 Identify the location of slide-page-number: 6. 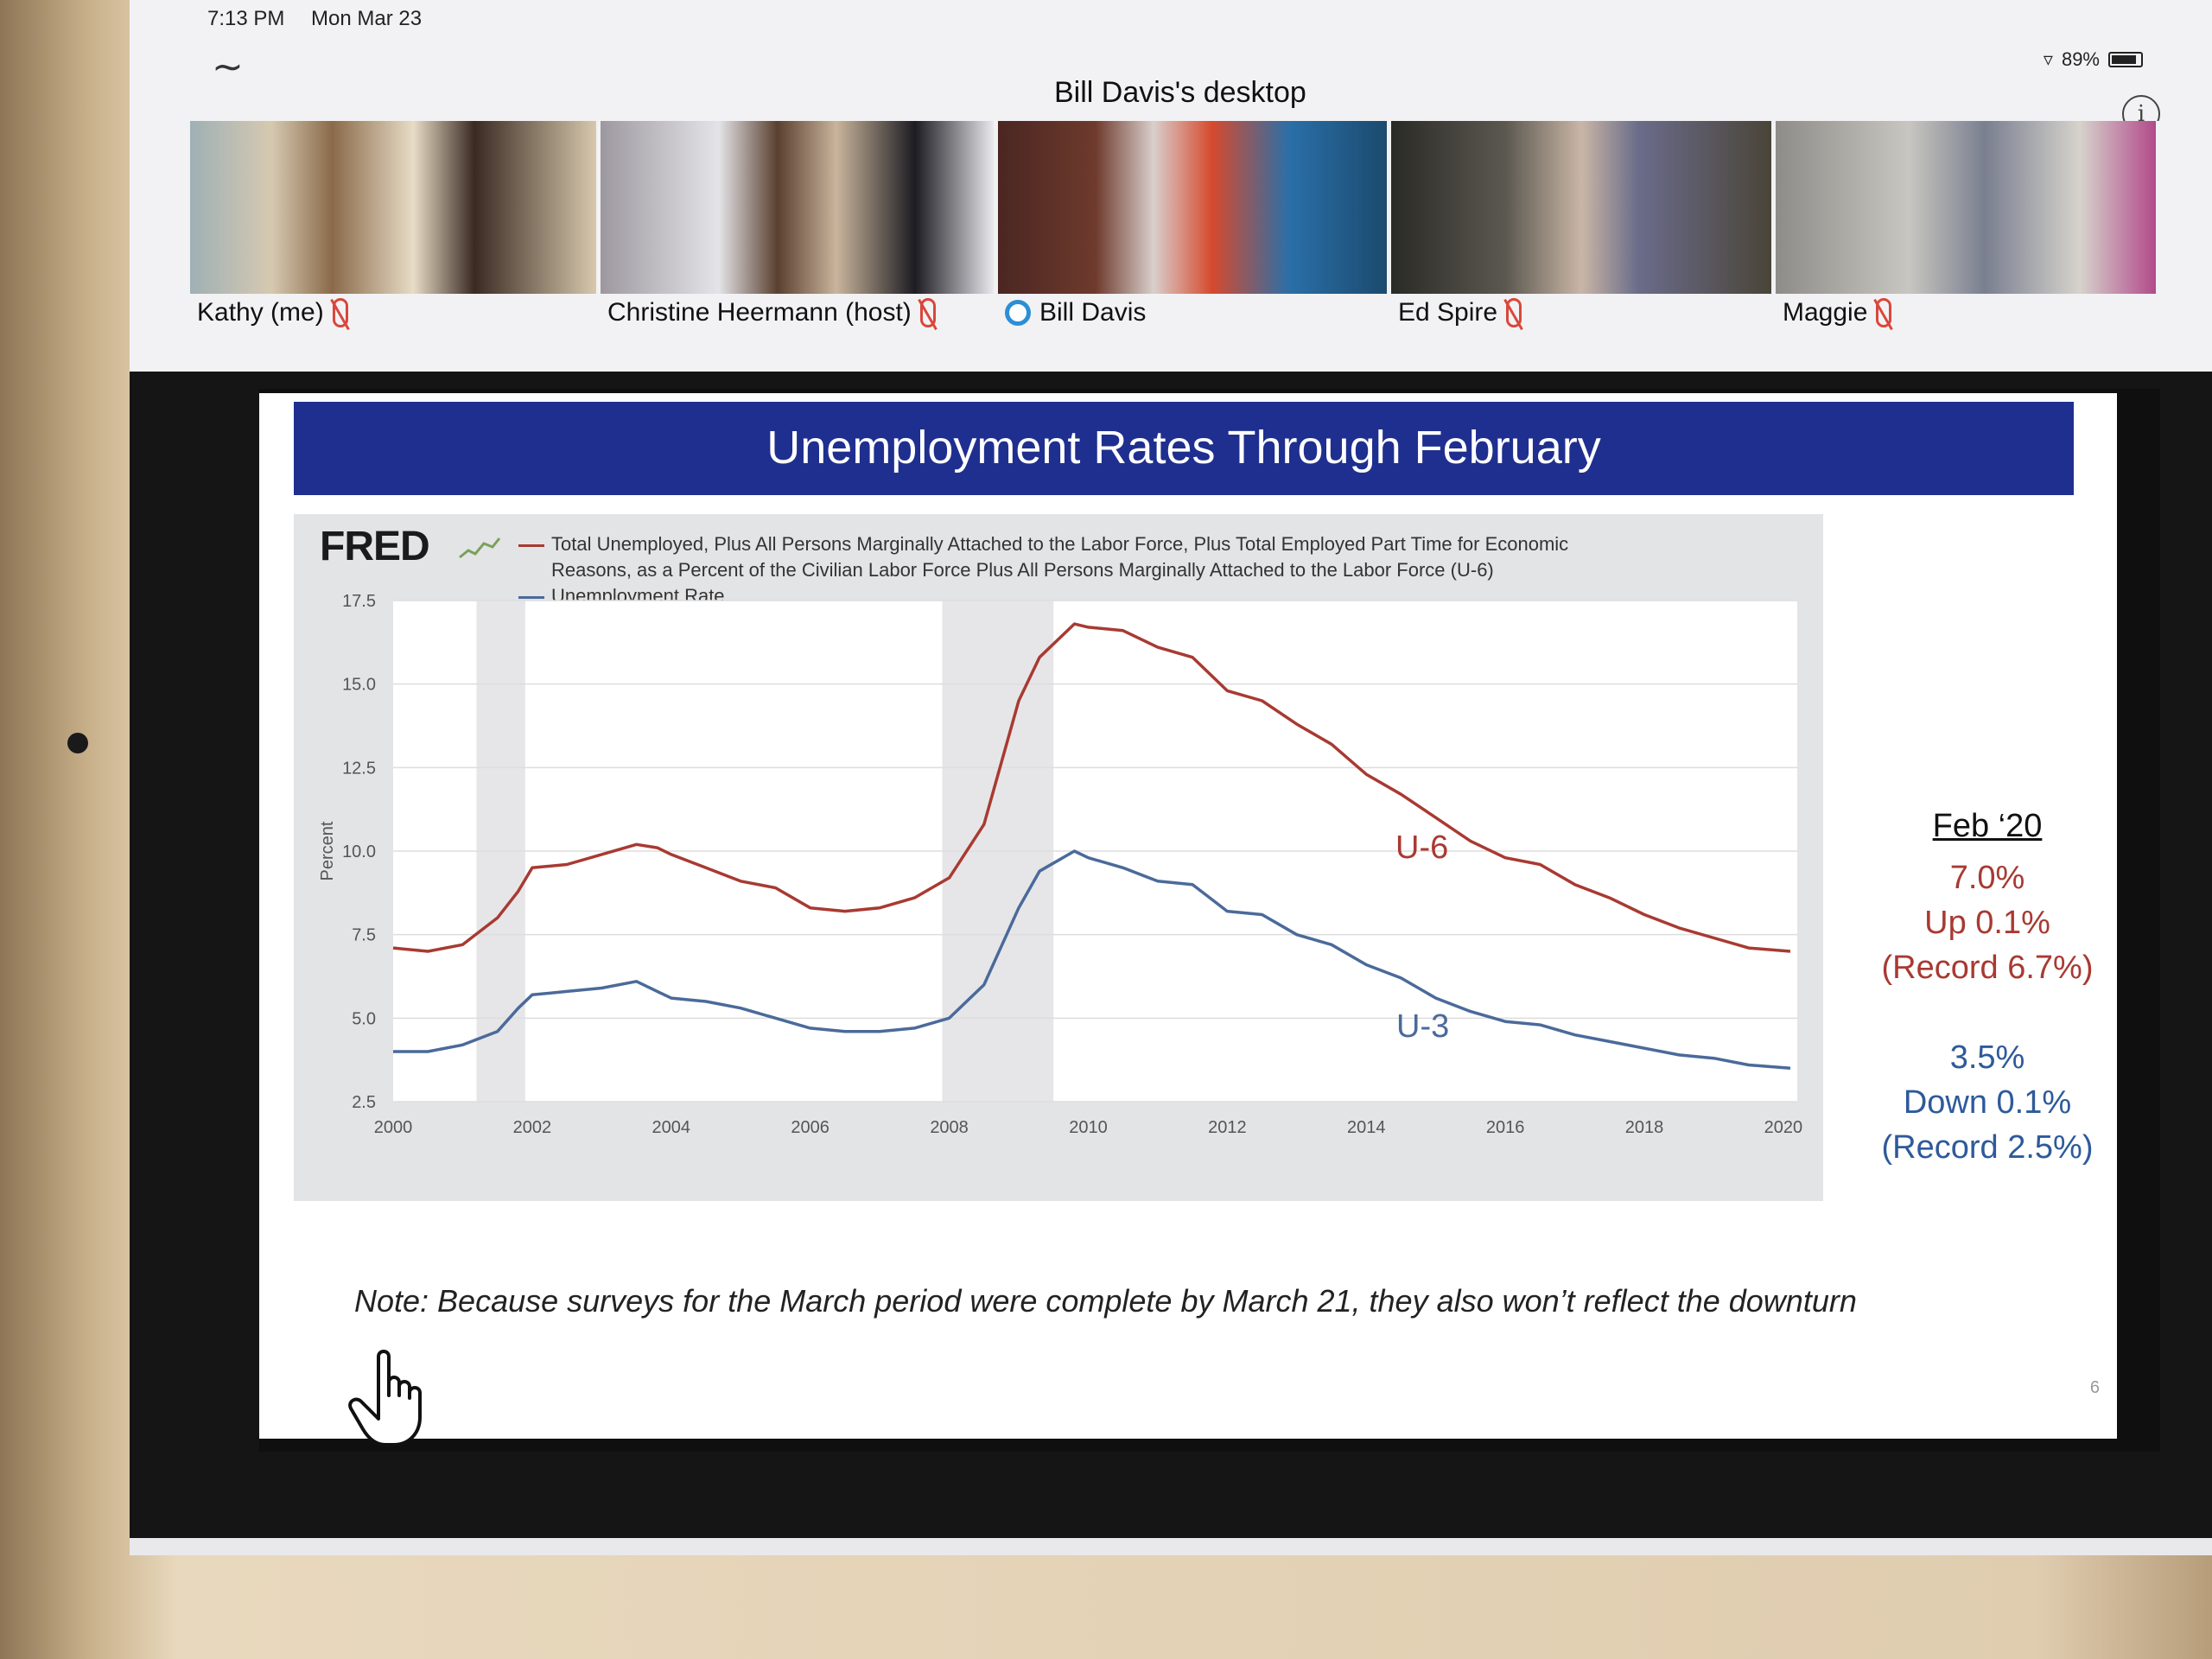
(2094, 1387).